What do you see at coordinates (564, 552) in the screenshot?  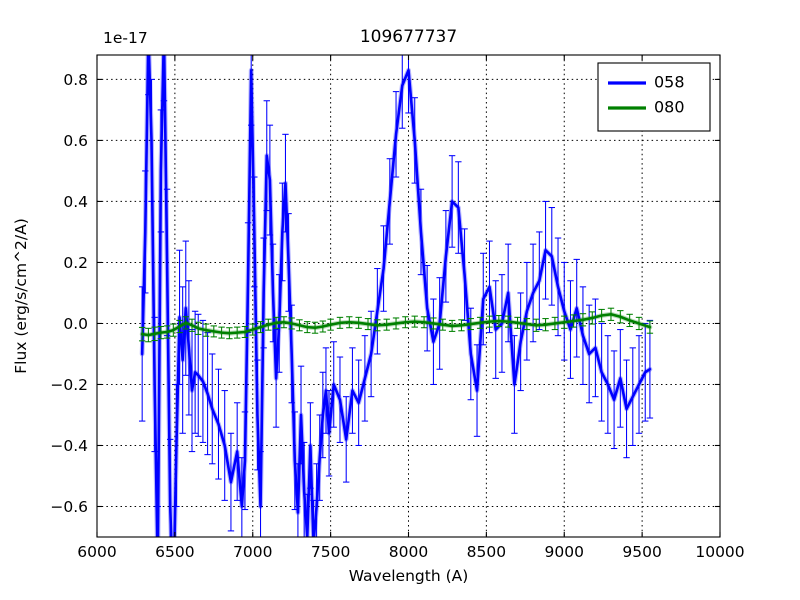 I see `x-tick-label: 9000` at bounding box center [564, 552].